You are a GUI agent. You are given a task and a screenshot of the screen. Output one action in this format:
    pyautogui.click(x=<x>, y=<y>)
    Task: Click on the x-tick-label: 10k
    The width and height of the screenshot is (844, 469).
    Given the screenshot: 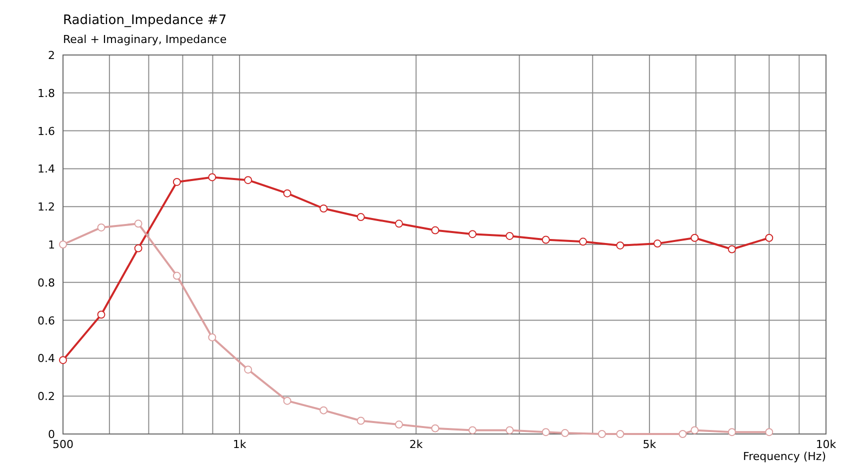 What is the action you would take?
    pyautogui.click(x=826, y=444)
    